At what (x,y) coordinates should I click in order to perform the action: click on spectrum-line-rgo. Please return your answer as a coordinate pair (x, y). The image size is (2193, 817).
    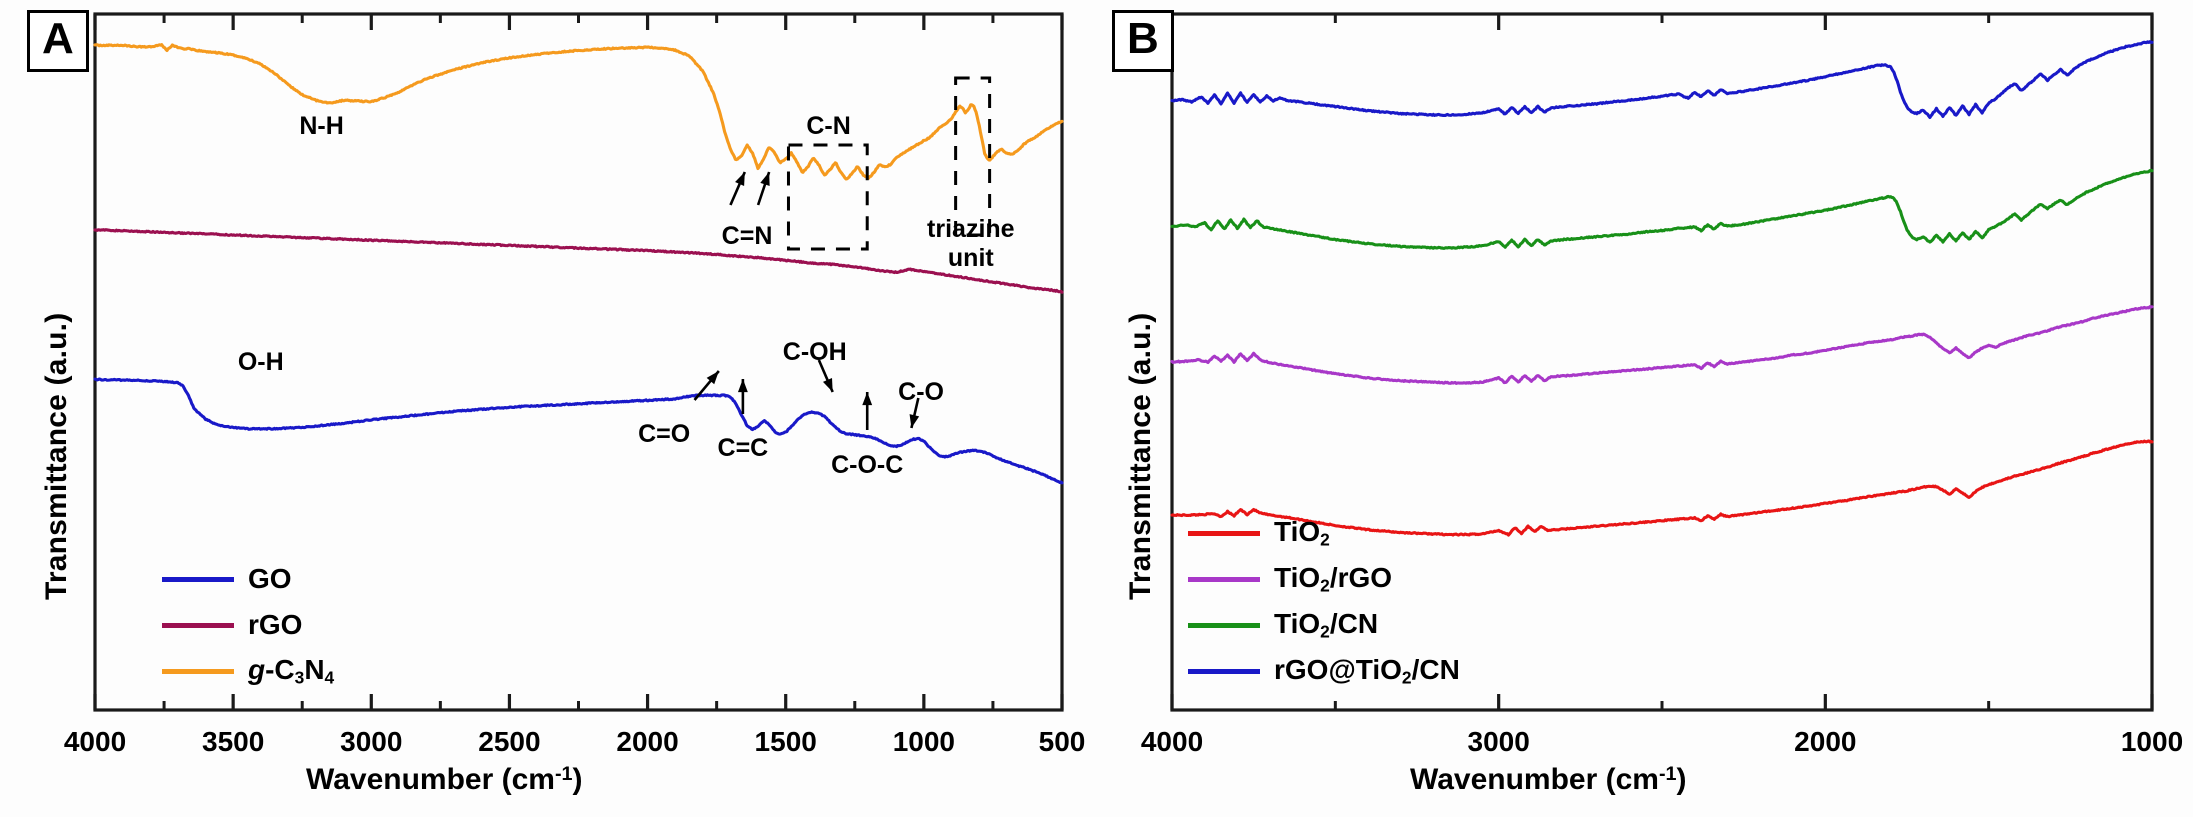
    Looking at the image, I should click on (578, 261).